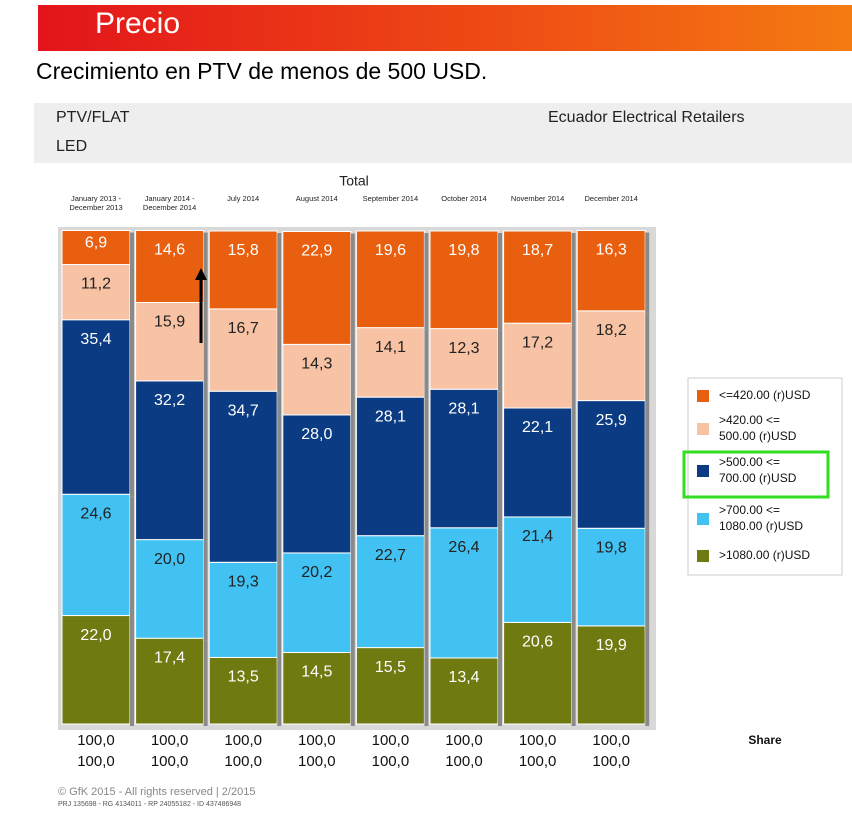 This screenshot has width=852, height=814. Describe the element at coordinates (537, 198) in the screenshot. I see `x-tick-label: November 2014` at that location.